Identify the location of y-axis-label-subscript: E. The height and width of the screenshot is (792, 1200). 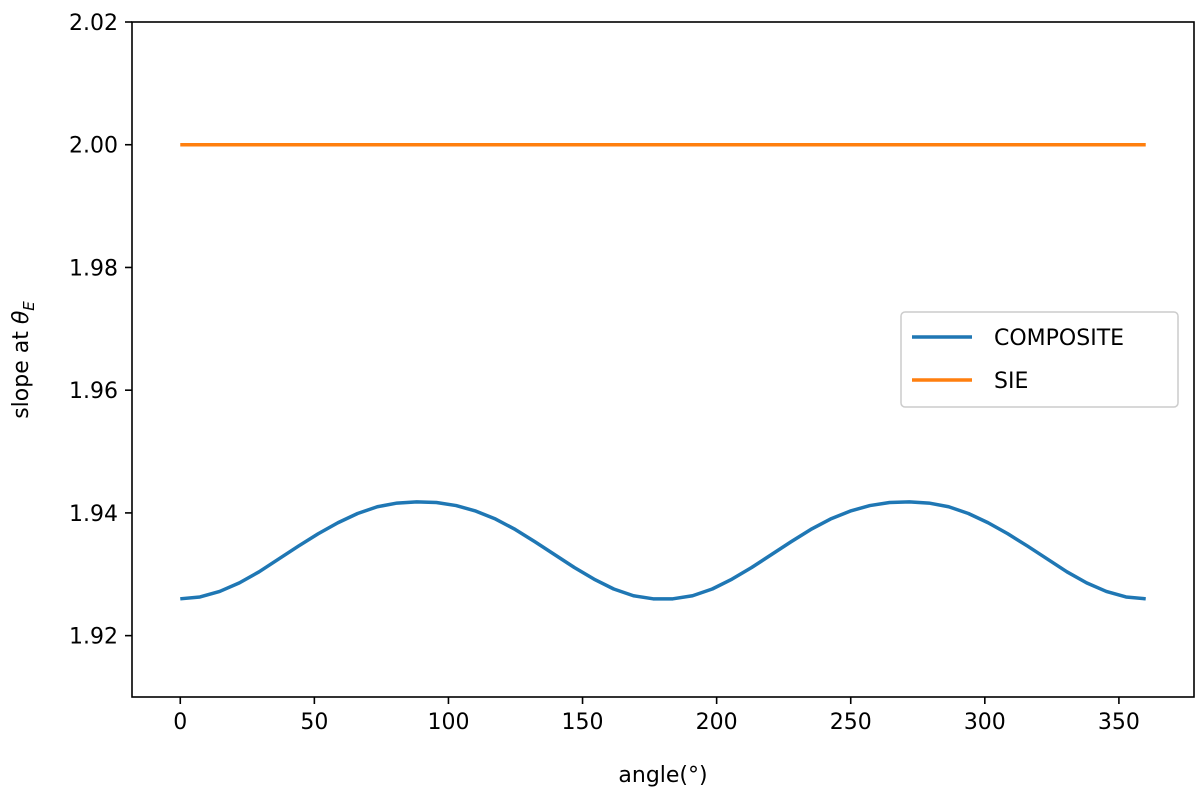
(29, 306).